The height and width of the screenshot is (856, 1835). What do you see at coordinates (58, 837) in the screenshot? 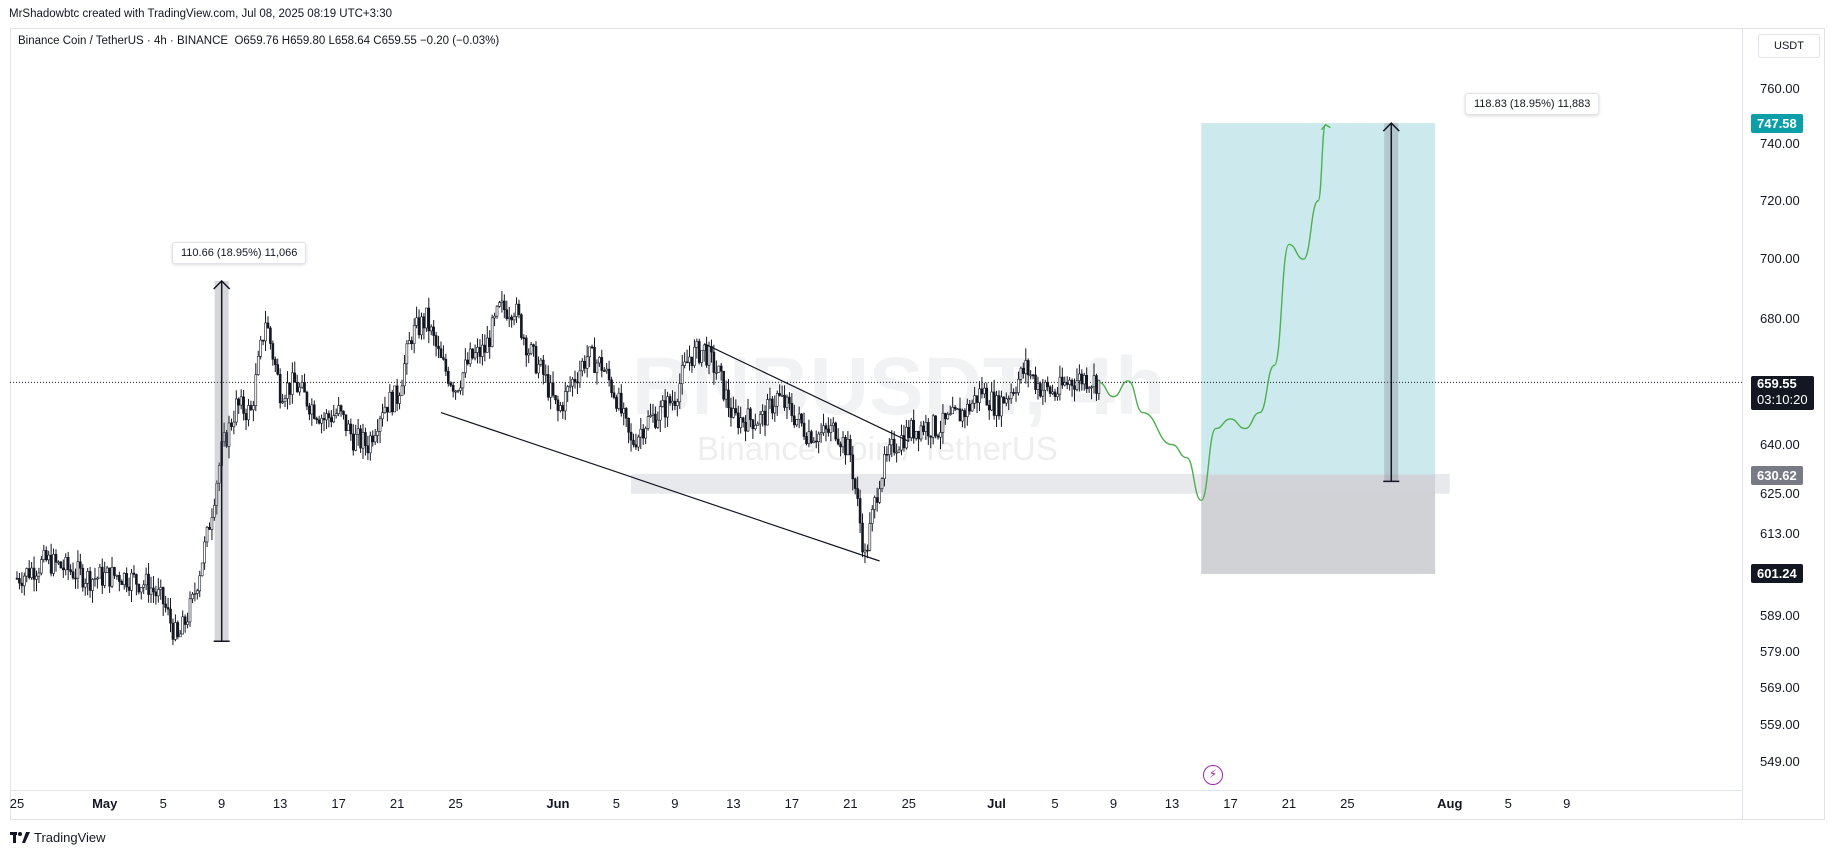
I see `footer-brand: TradingView` at bounding box center [58, 837].